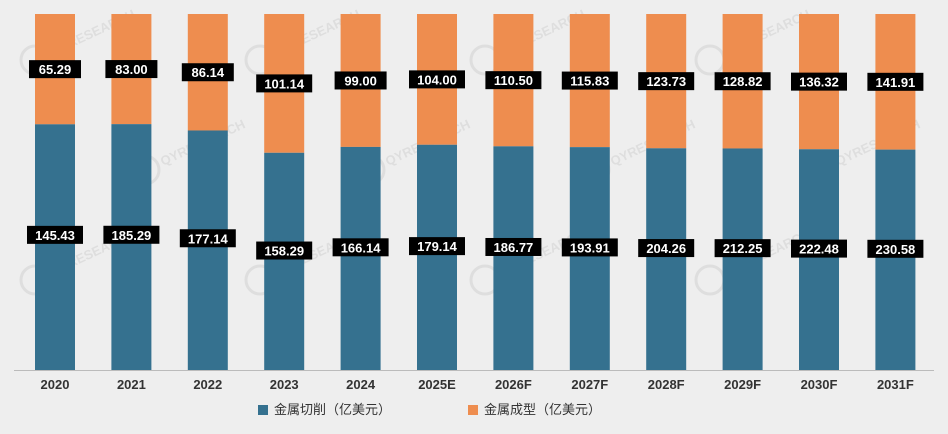 The width and height of the screenshot is (948, 434). Describe the element at coordinates (55, 247) in the screenshot. I see `bar-2020-metal-cutting` at that location.